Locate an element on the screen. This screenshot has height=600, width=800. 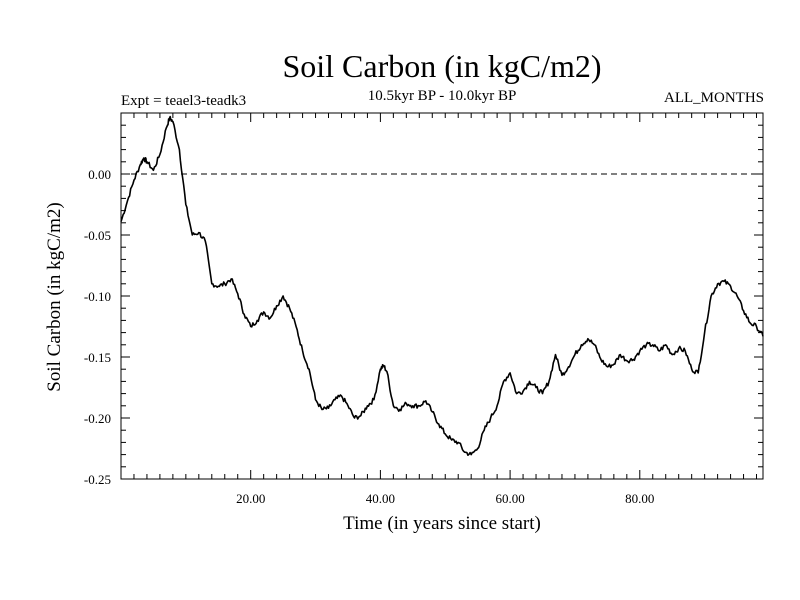
x-tick-label: 40.00 is located at coordinates (380, 498).